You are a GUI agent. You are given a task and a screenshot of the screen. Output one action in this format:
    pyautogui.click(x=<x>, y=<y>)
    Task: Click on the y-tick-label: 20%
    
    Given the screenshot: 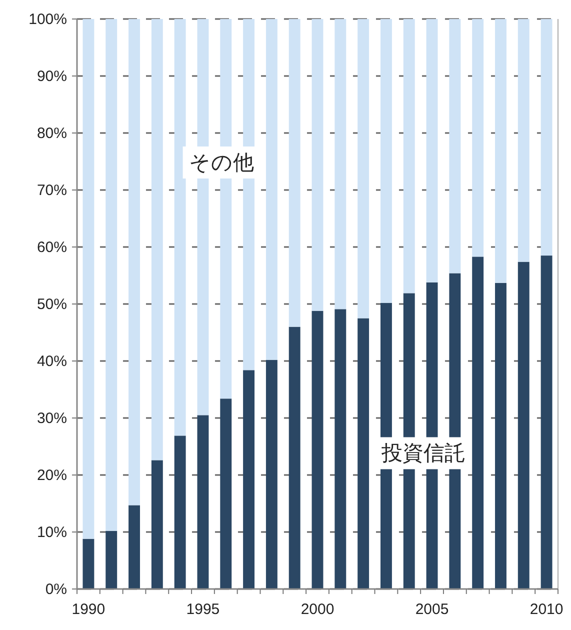 What is the action you would take?
    pyautogui.click(x=51, y=475)
    